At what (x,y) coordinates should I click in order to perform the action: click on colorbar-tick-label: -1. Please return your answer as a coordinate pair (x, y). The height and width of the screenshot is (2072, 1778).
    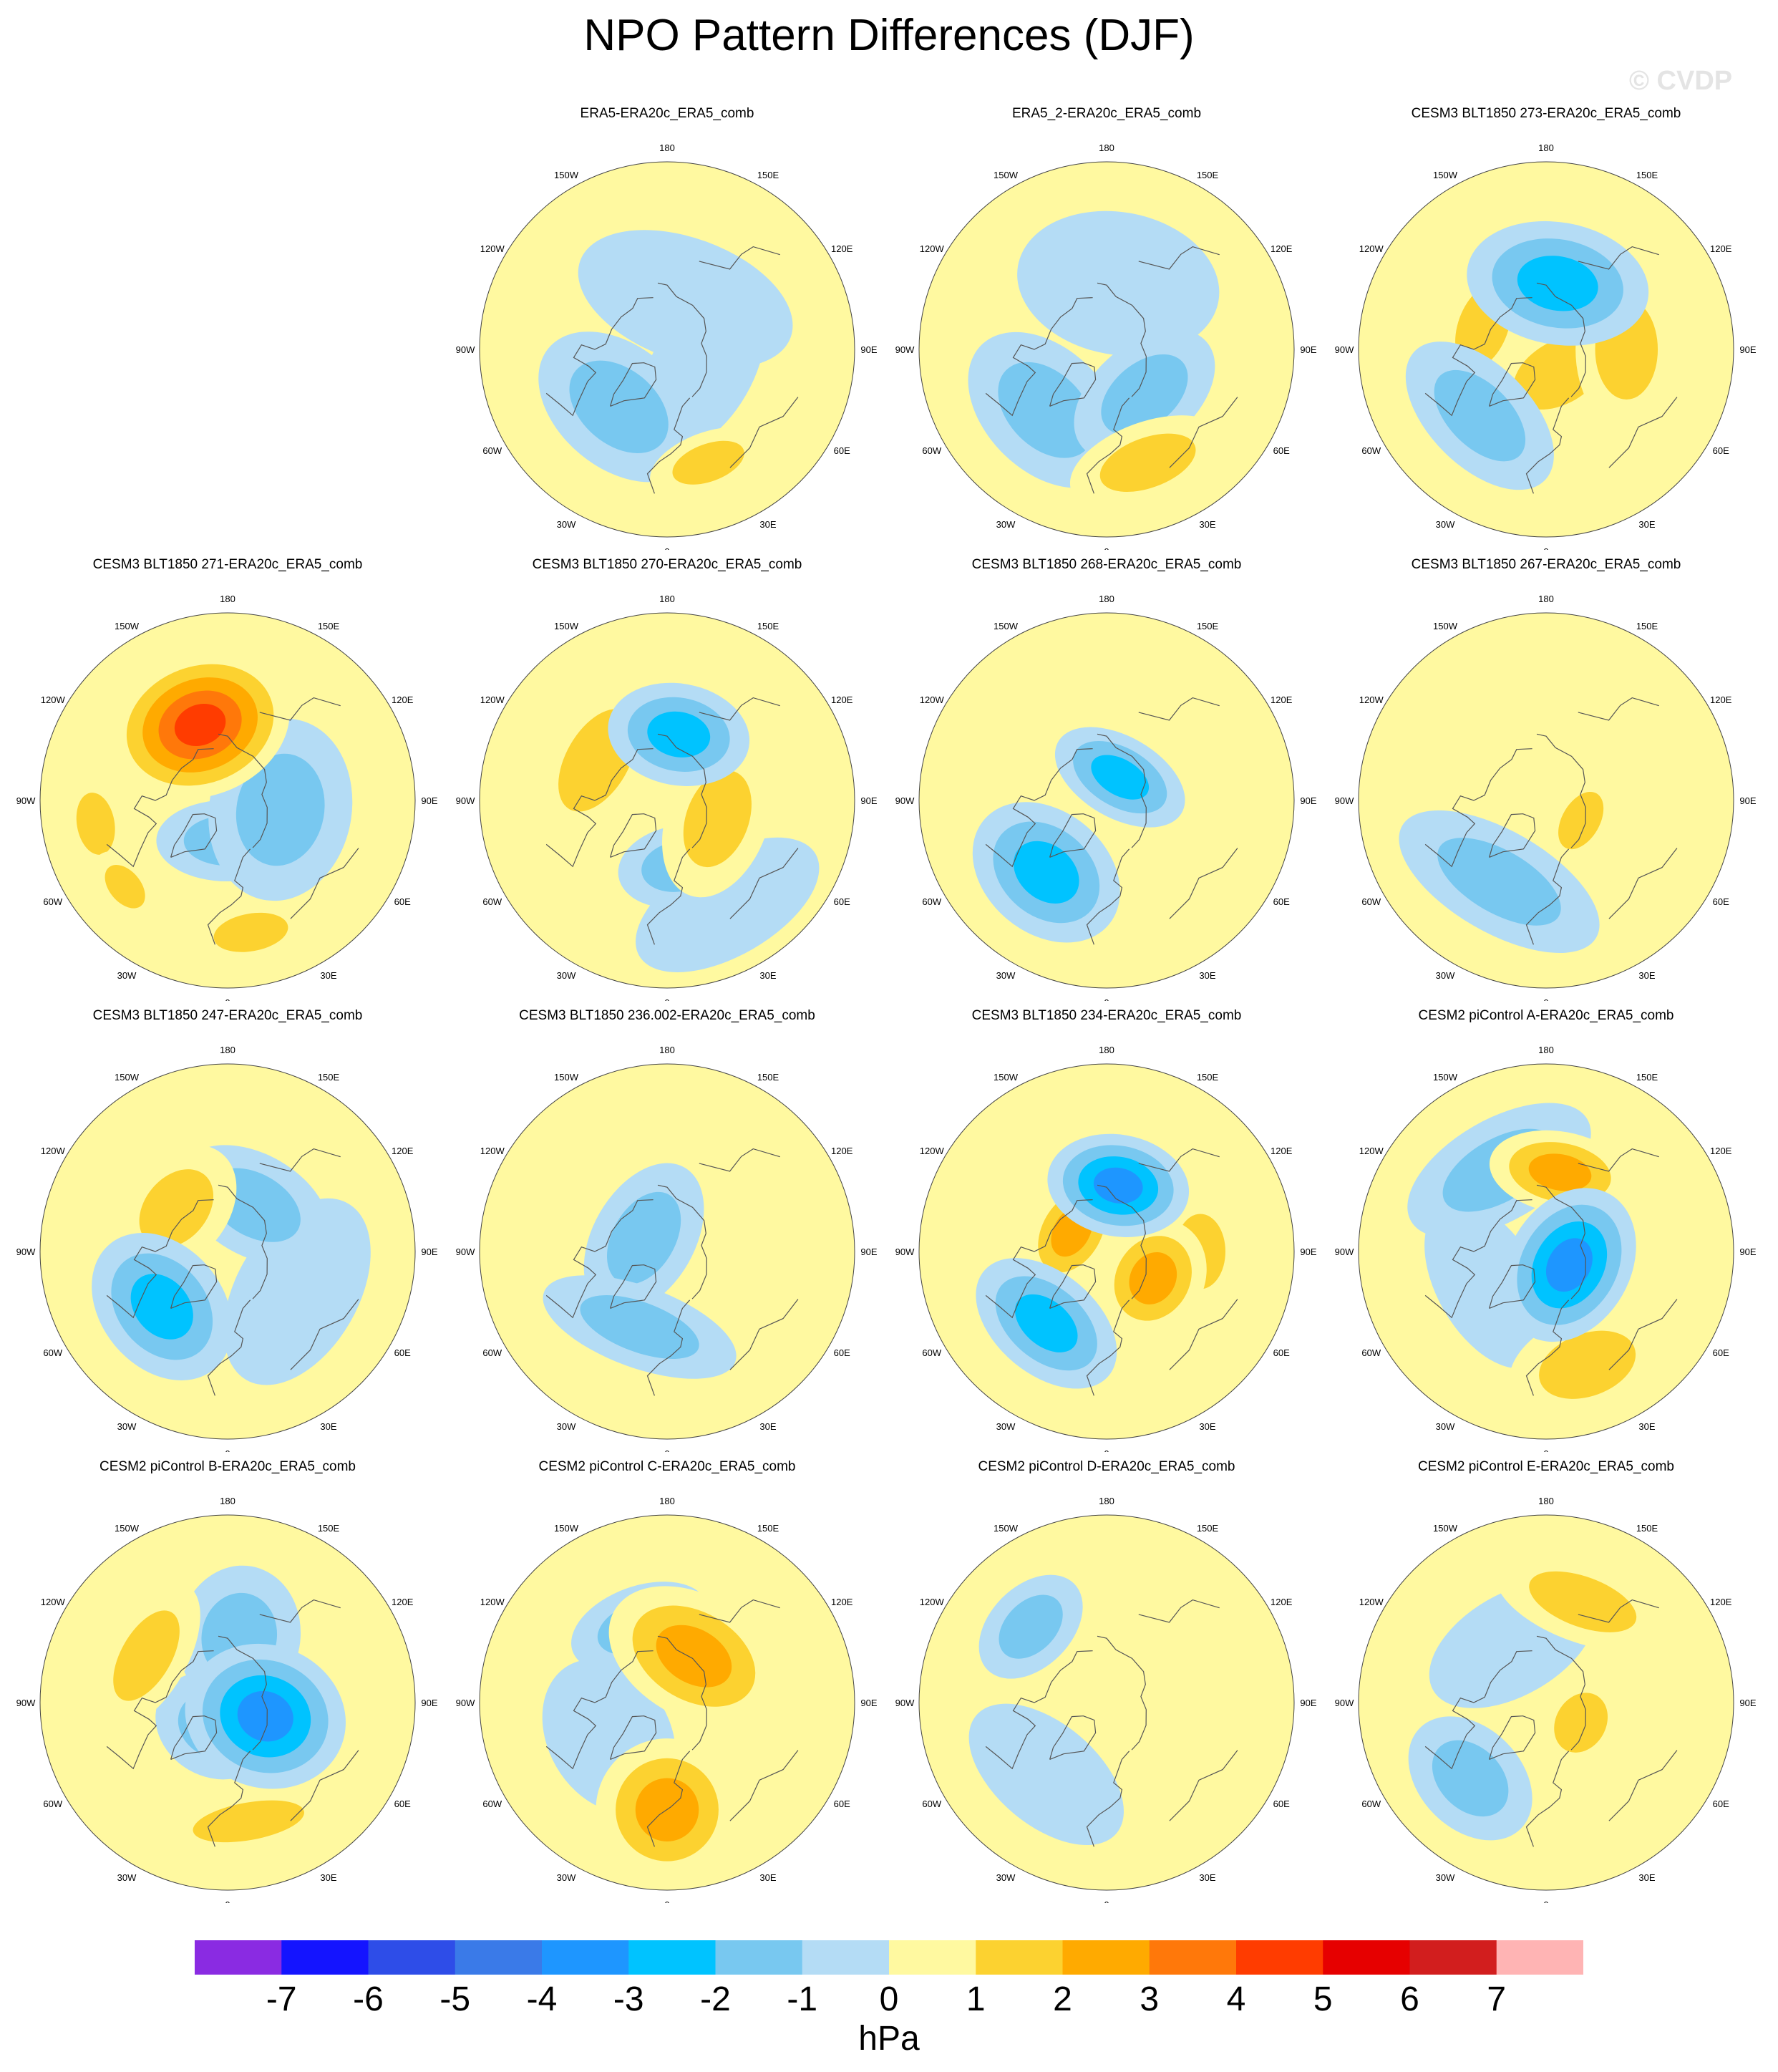
    Looking at the image, I should click on (802, 1999).